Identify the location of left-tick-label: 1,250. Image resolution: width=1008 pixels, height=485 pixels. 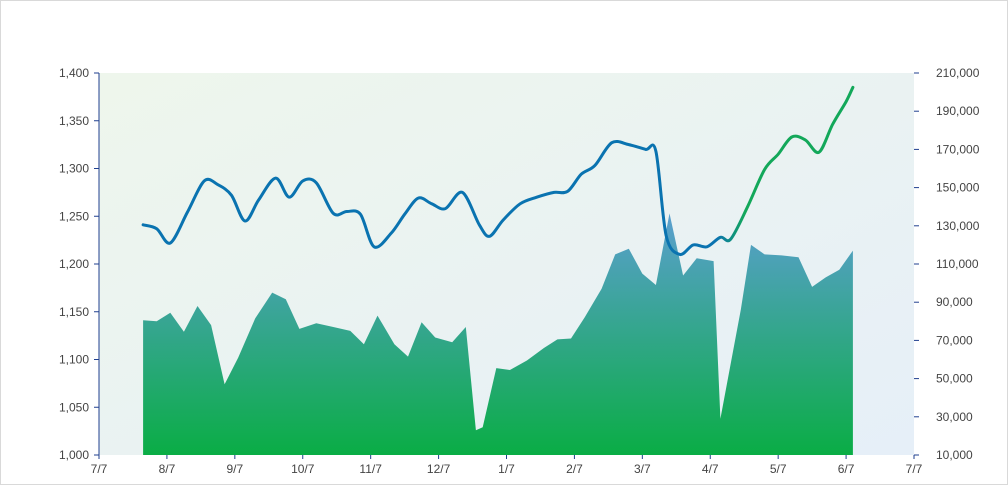
(74, 216).